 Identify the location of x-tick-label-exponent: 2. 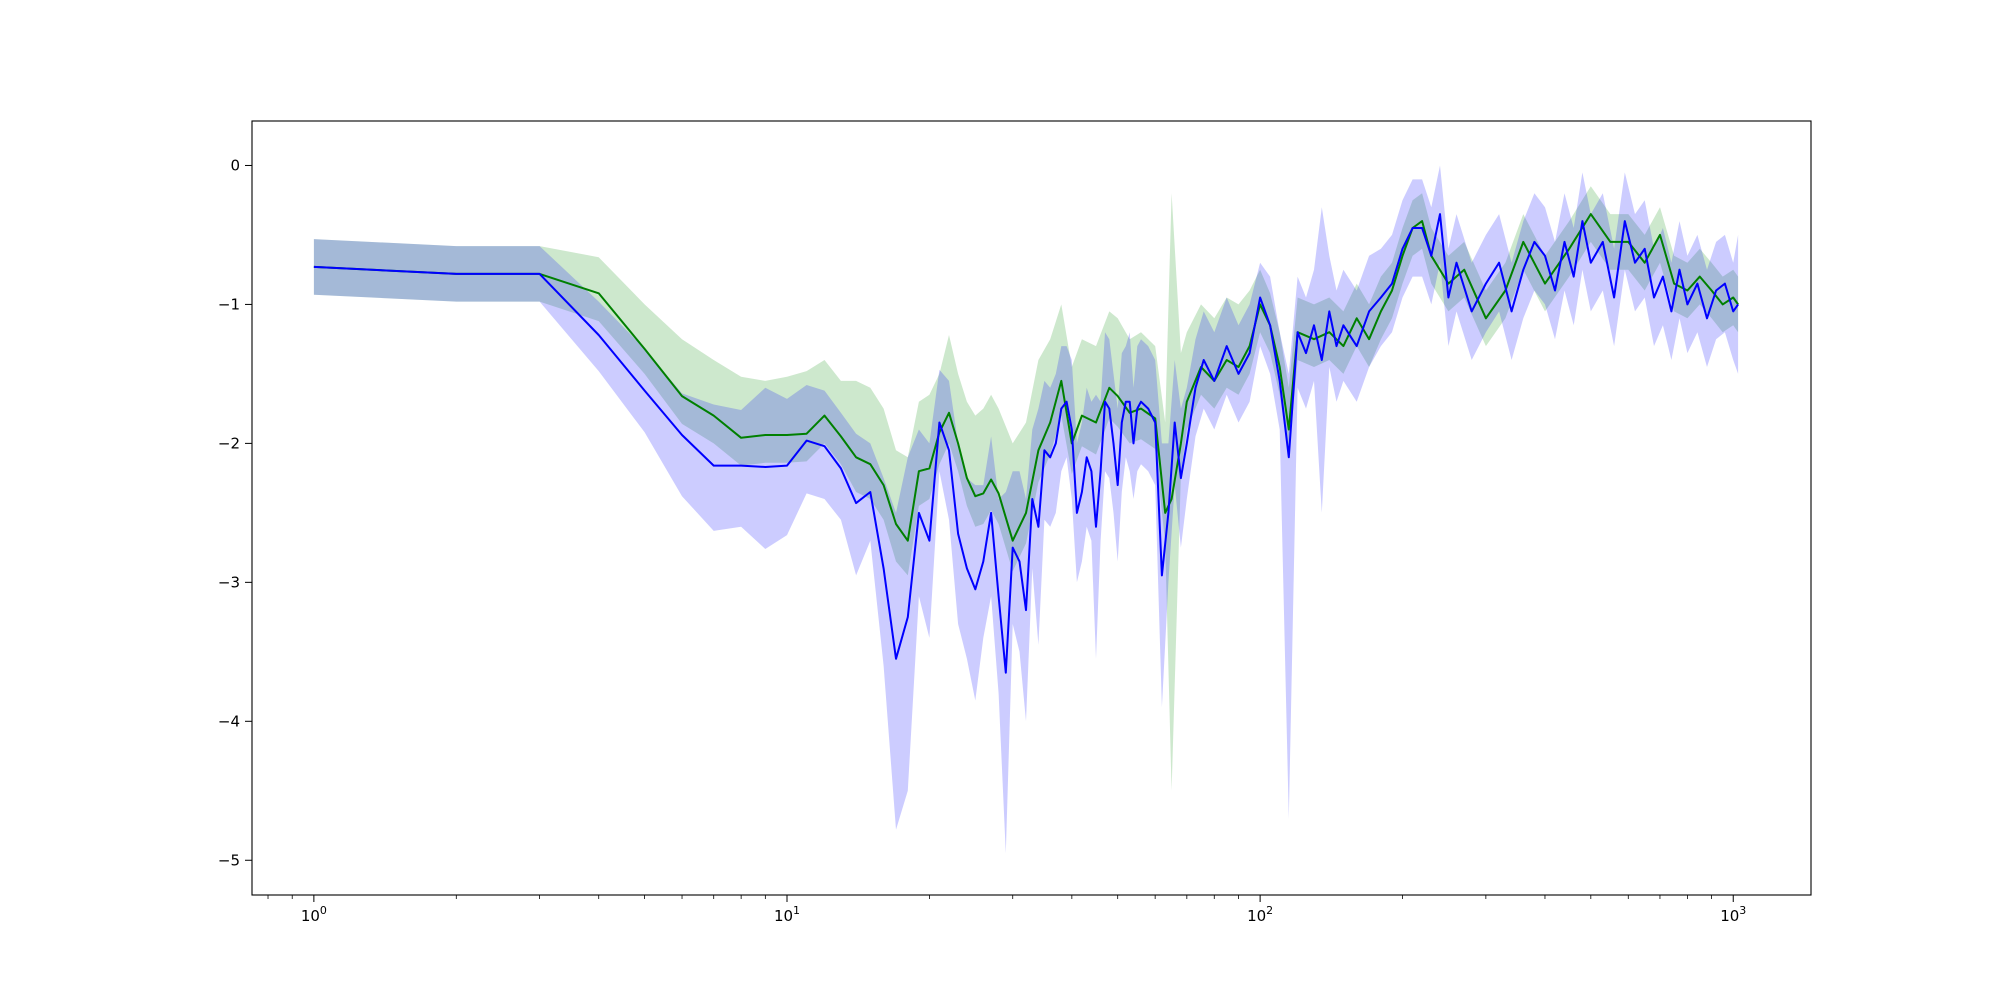
(1269, 910).